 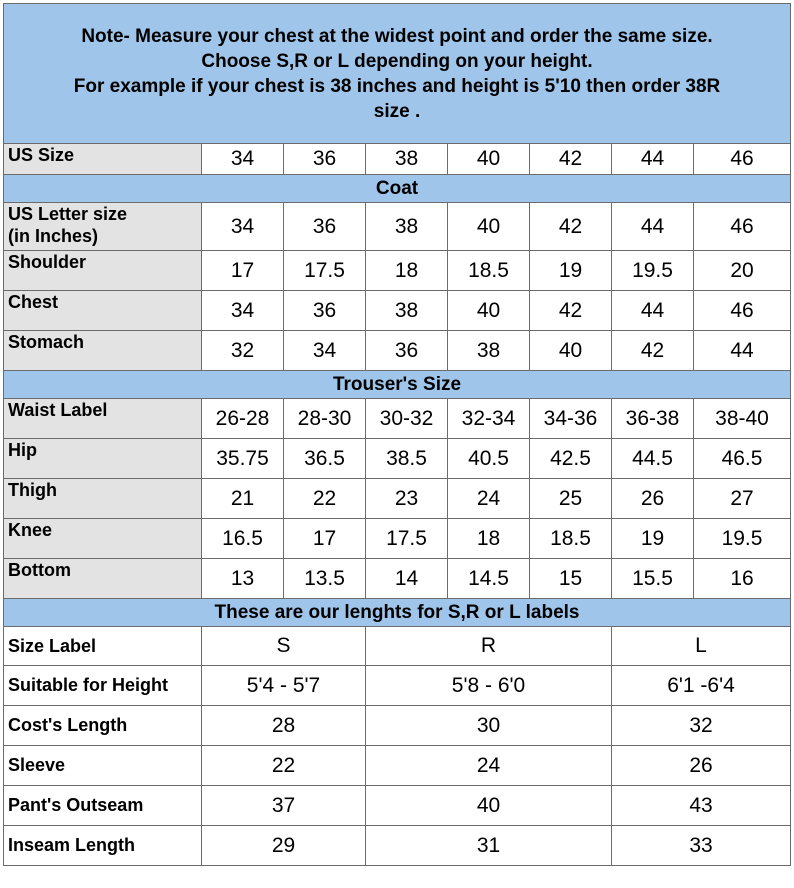 I want to click on table-cell: 17.5, so click(x=406, y=538).